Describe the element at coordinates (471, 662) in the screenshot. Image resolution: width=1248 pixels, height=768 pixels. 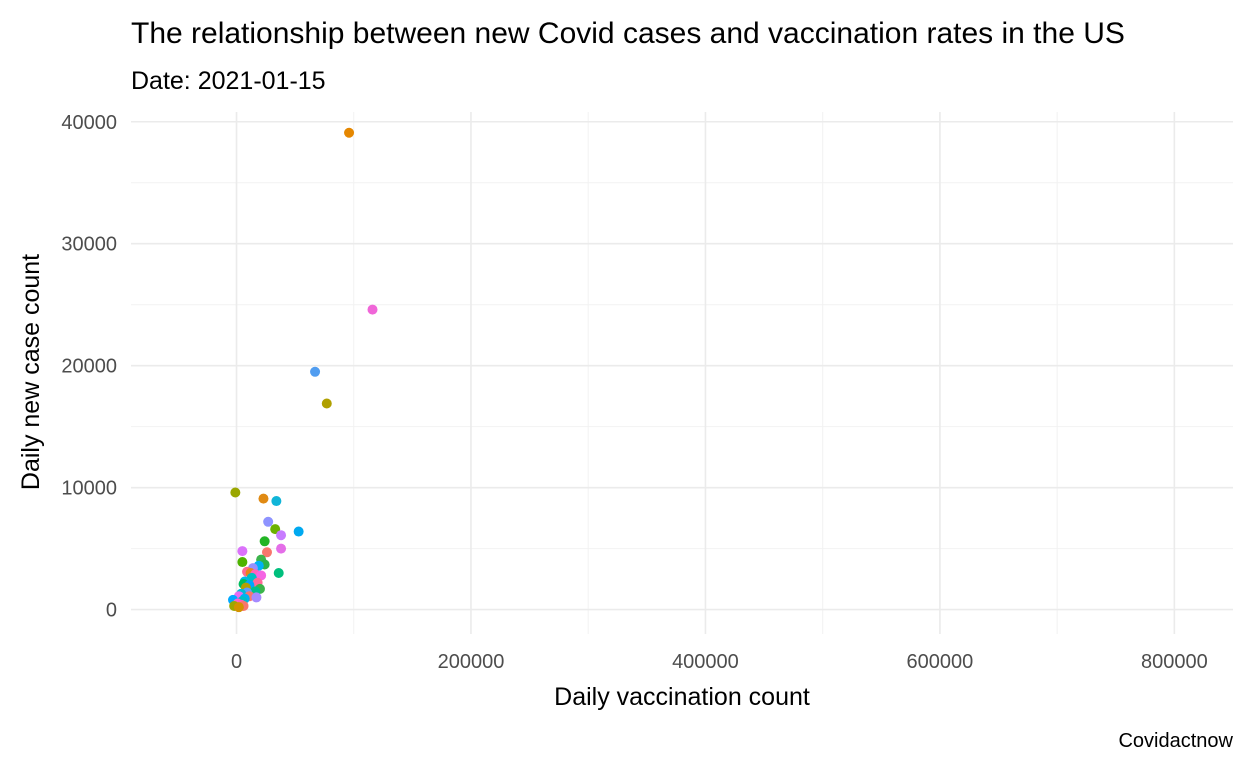
I see `x-tick-label: 200000` at that location.